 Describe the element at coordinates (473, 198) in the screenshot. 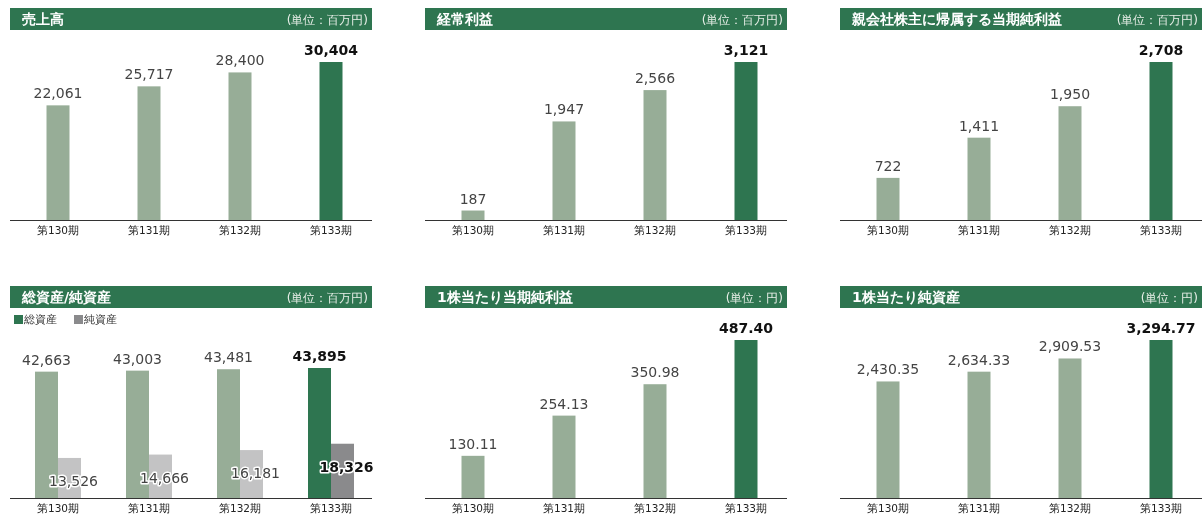

I see `data-label: 187` at that location.